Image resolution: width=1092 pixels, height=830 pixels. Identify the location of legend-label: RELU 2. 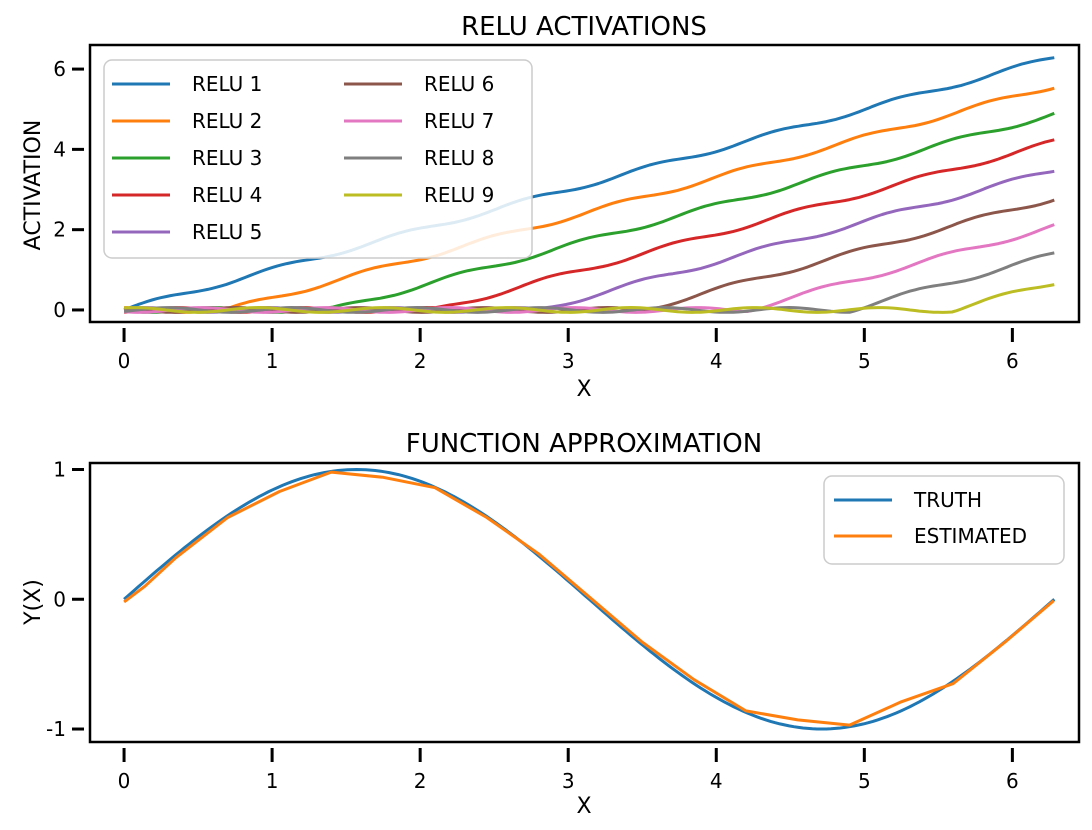
(227, 121).